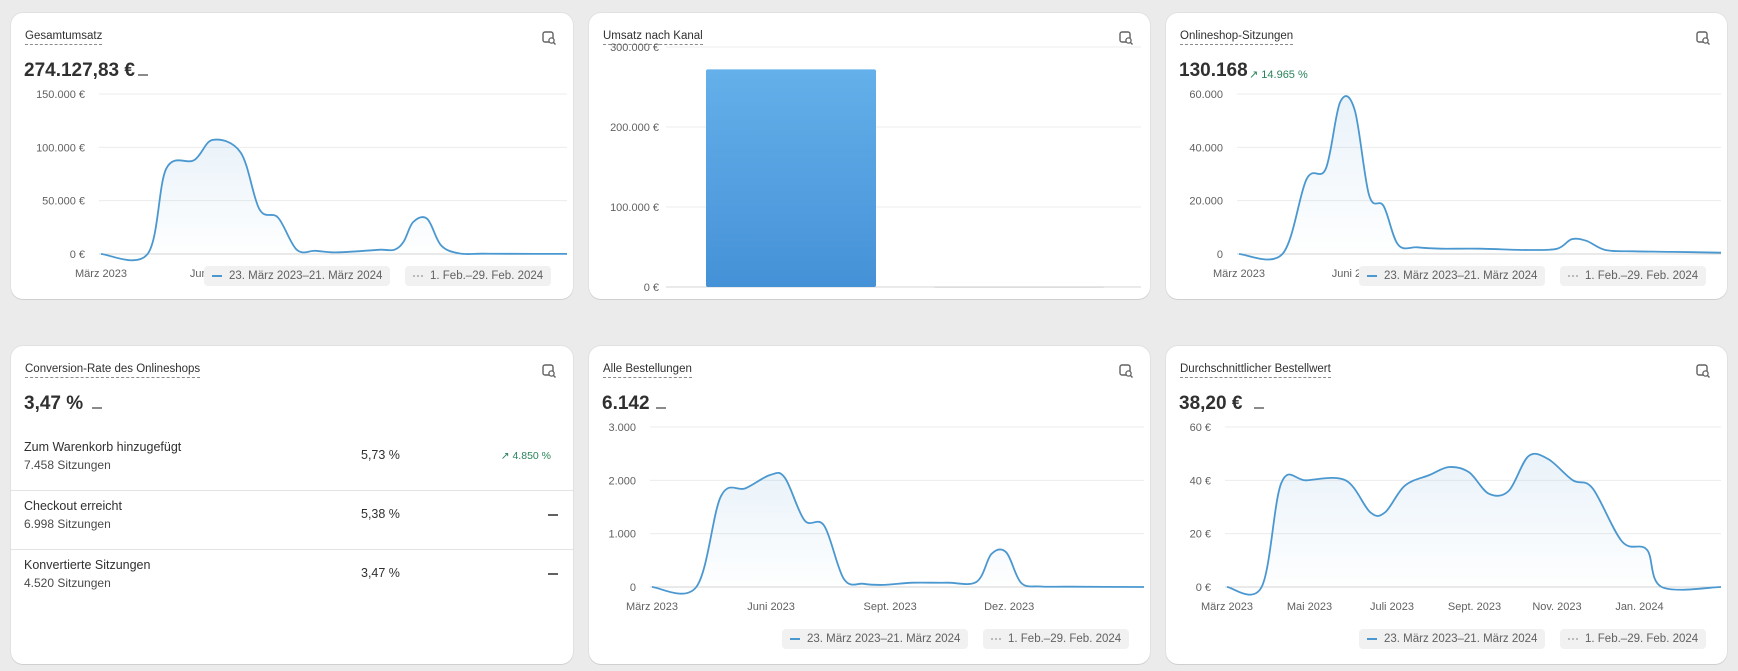  What do you see at coordinates (1206, 202) in the screenshot?
I see `y-tick-label: 20.000` at bounding box center [1206, 202].